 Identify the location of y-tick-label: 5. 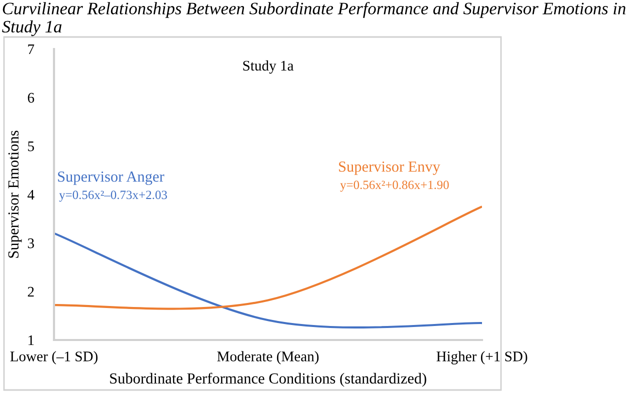
(31, 147).